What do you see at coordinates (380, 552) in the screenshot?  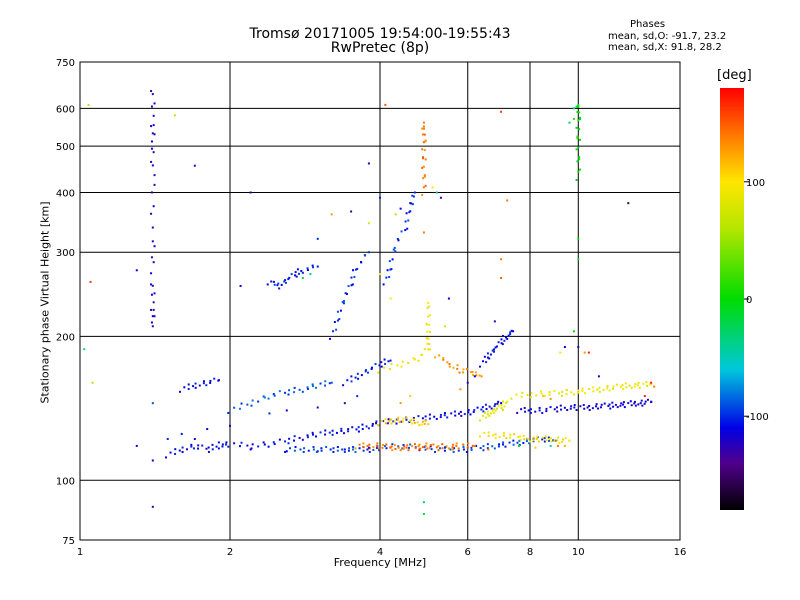 I see `x-tick-label: 4` at bounding box center [380, 552].